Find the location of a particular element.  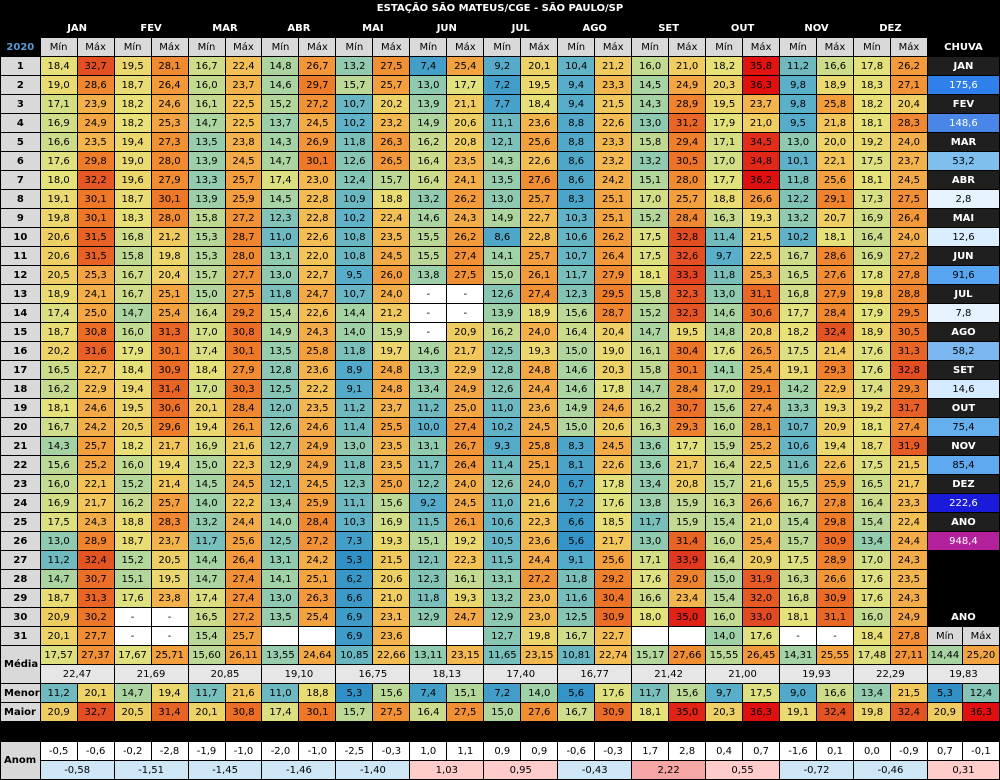

min-temp-cell: 18,2 is located at coordinates (132, 123).